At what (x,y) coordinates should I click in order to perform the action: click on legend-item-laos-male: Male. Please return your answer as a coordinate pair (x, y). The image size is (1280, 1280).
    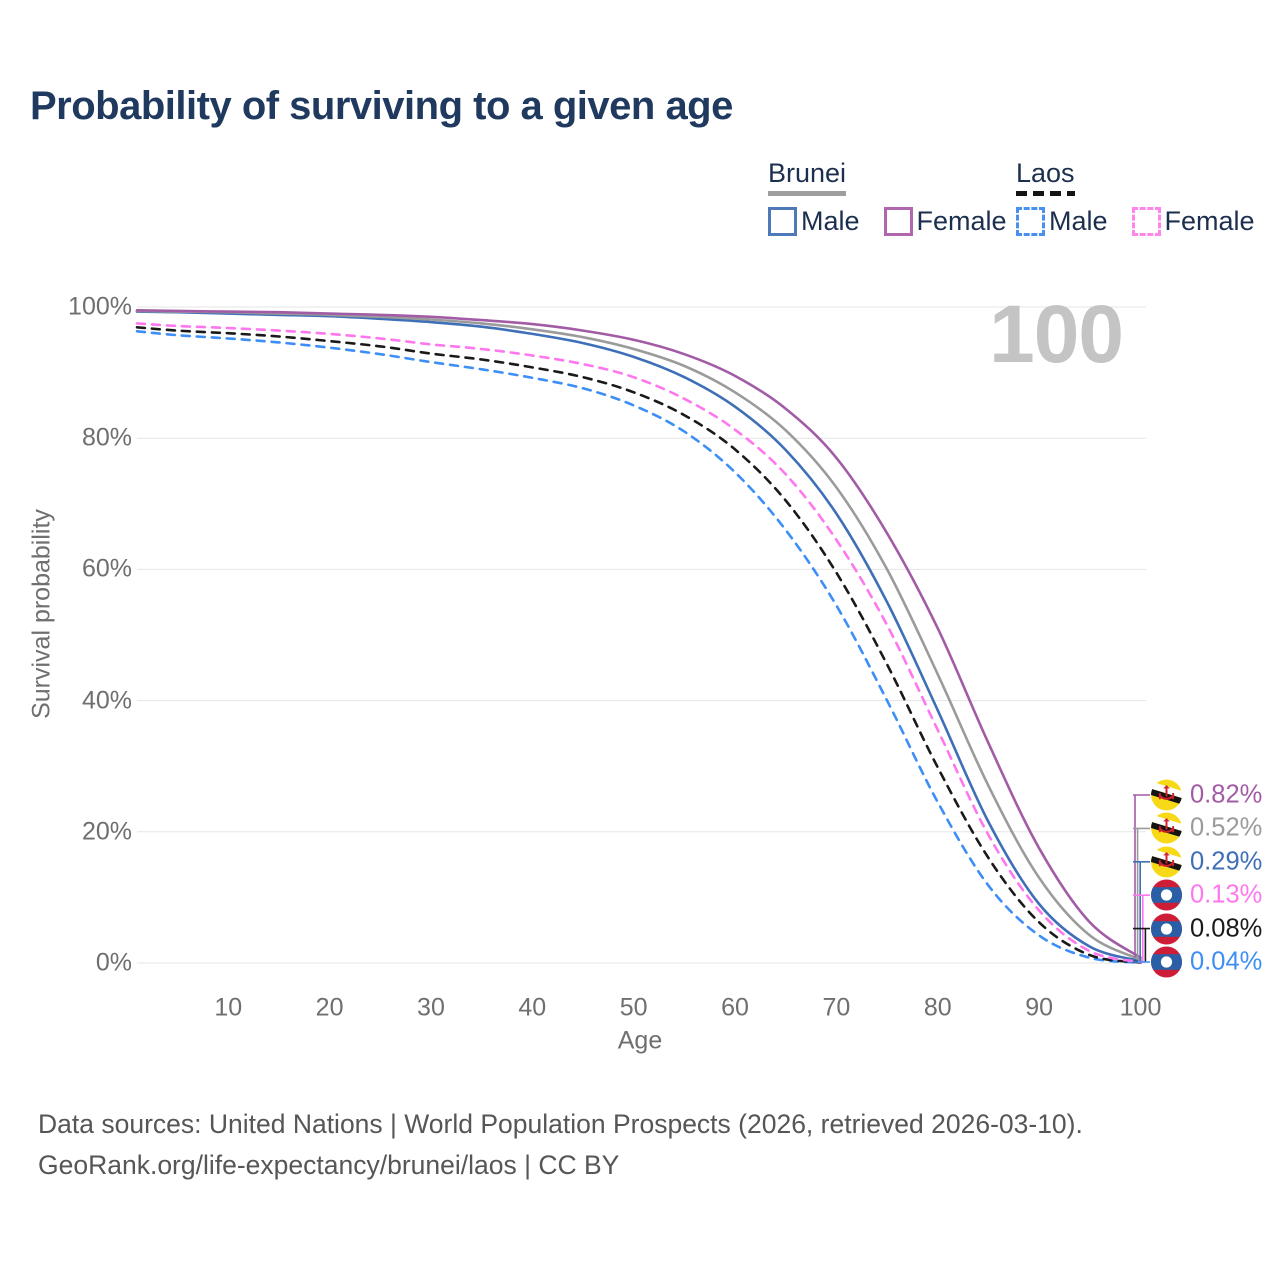
    Looking at the image, I should click on (1062, 221).